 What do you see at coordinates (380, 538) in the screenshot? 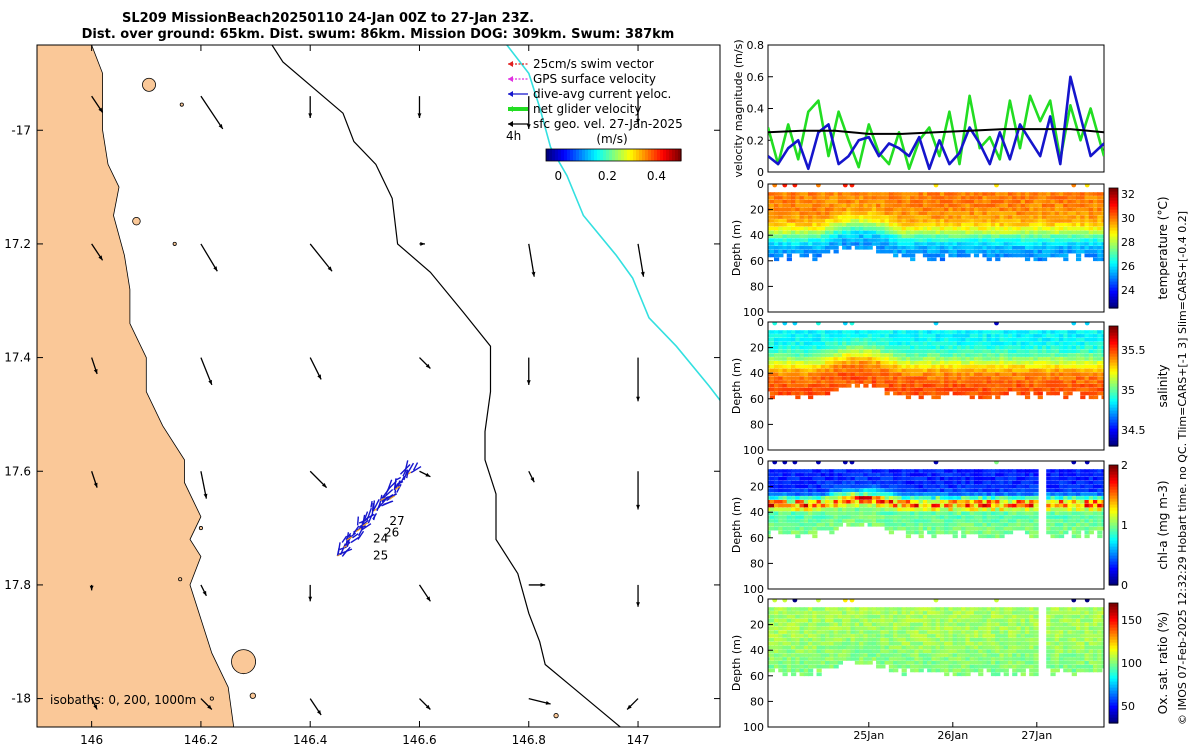
I see `track-day-label: 24` at bounding box center [380, 538].